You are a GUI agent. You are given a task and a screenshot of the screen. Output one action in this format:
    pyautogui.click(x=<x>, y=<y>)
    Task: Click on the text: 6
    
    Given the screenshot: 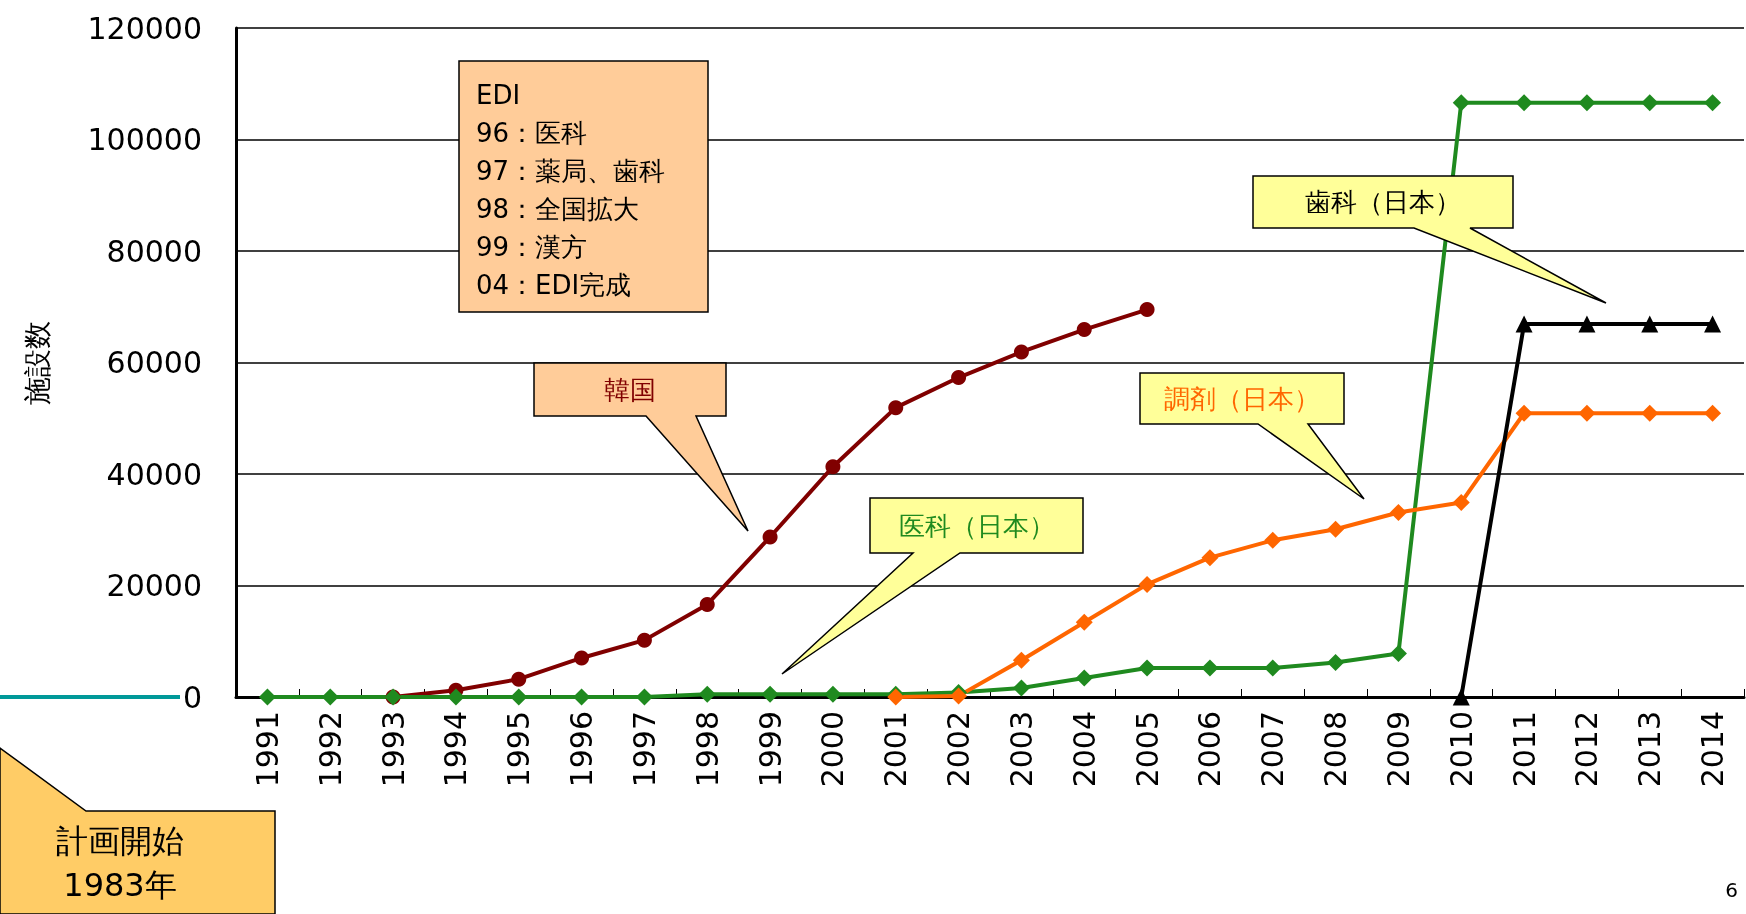 What is the action you would take?
    pyautogui.click(x=1731, y=890)
    